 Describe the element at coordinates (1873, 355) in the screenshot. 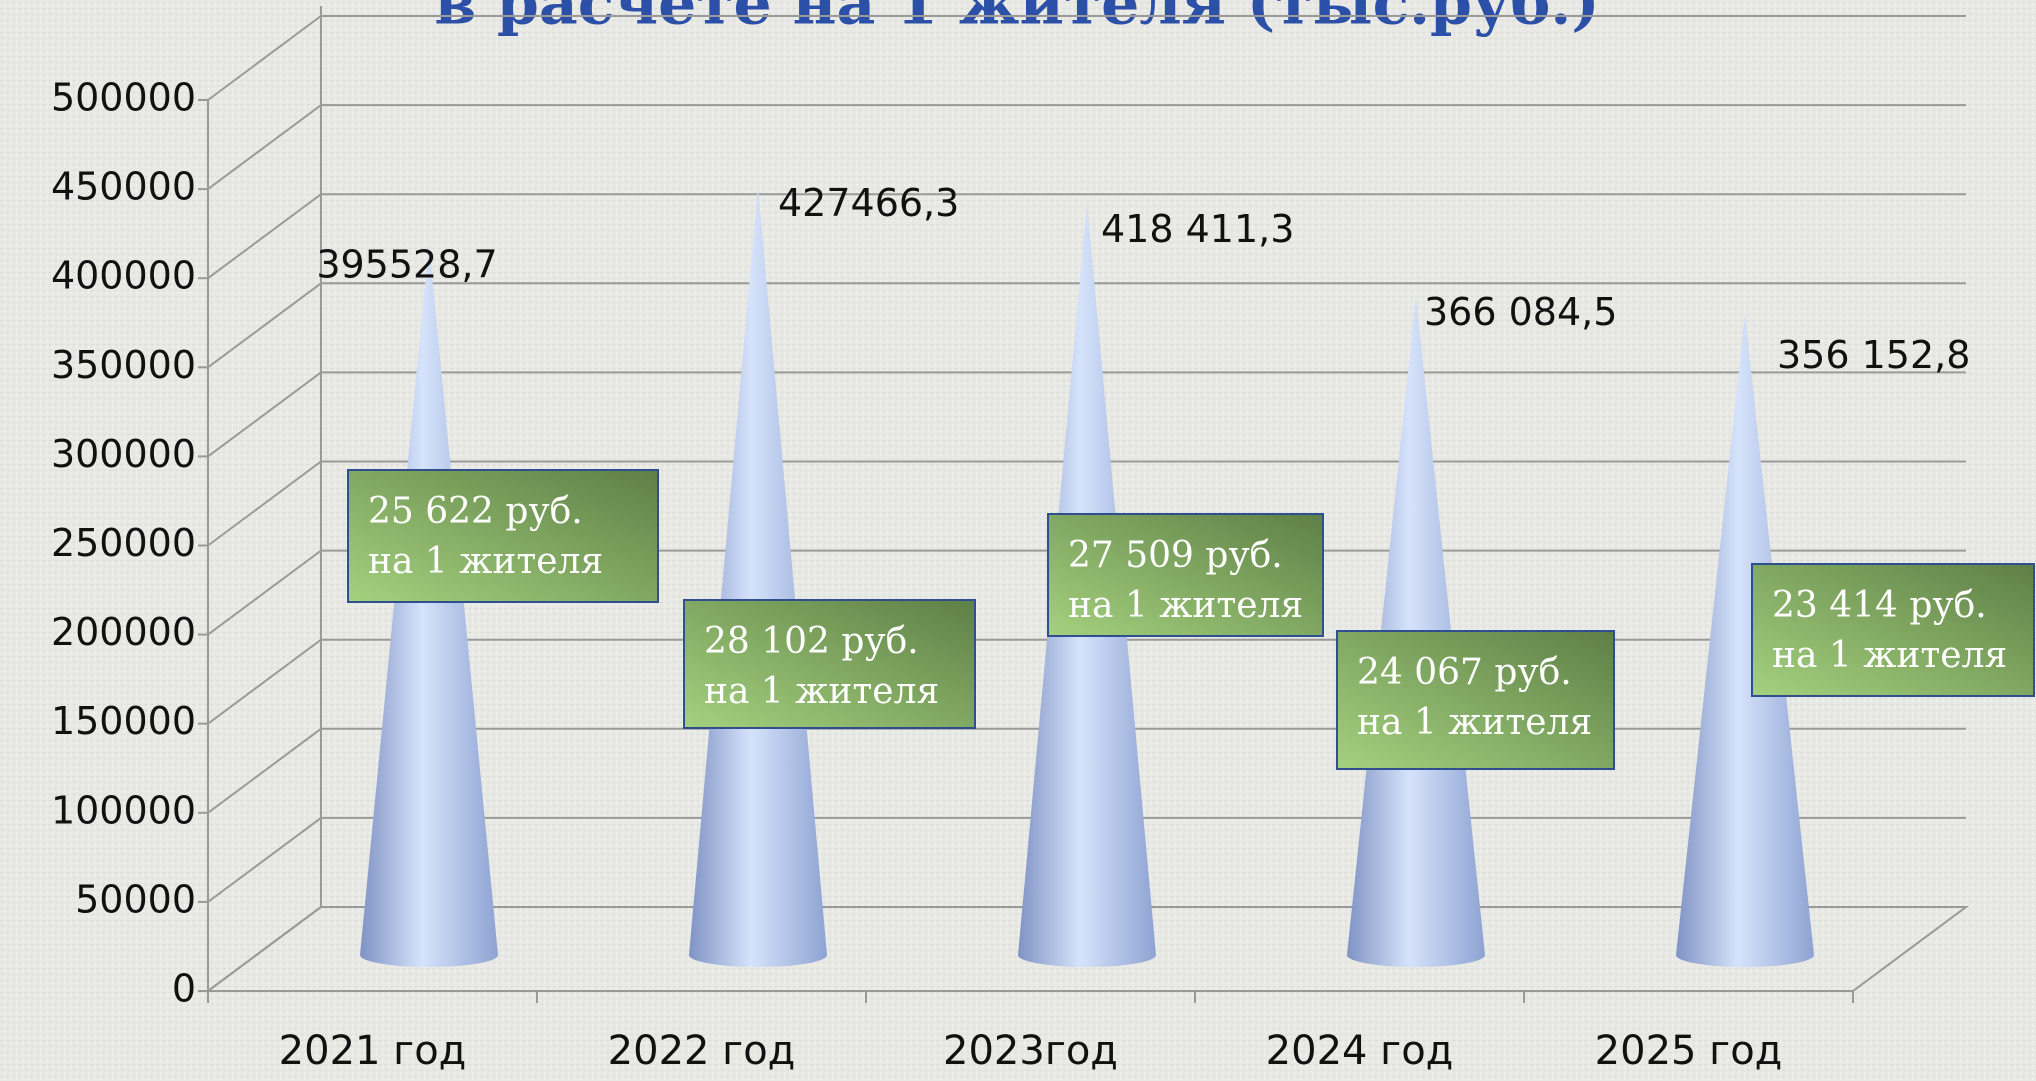

I see `value-label: 356 152,8` at that location.